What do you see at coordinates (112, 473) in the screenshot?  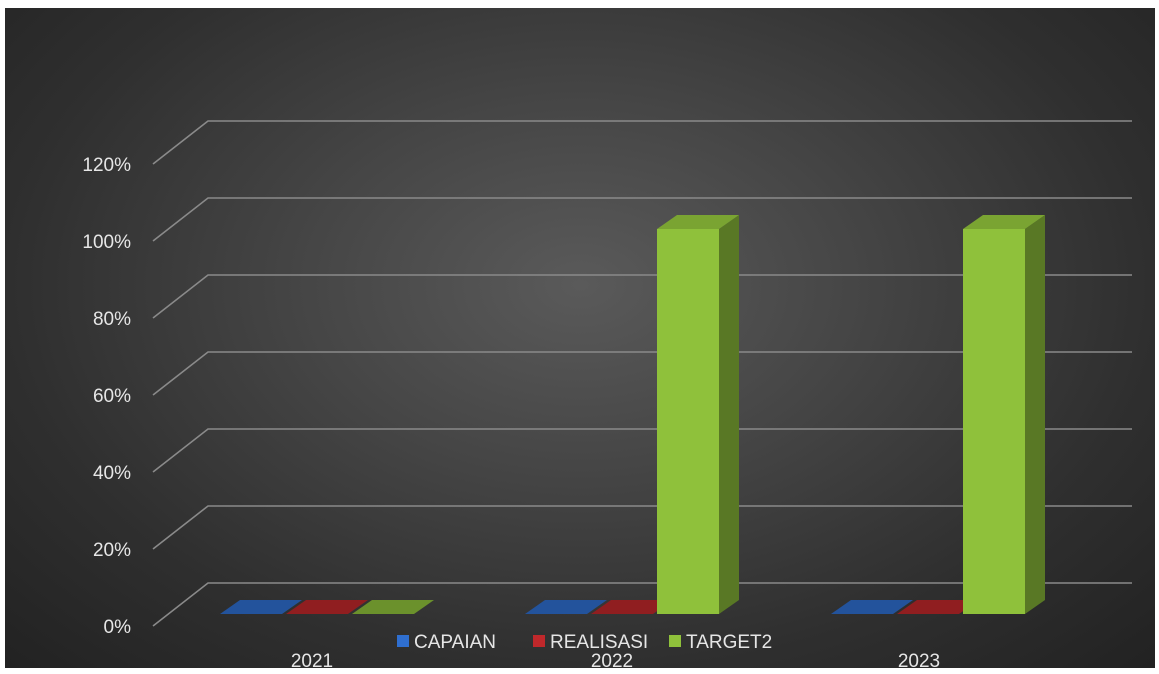 I see `y-tick-label: 40%` at bounding box center [112, 473].